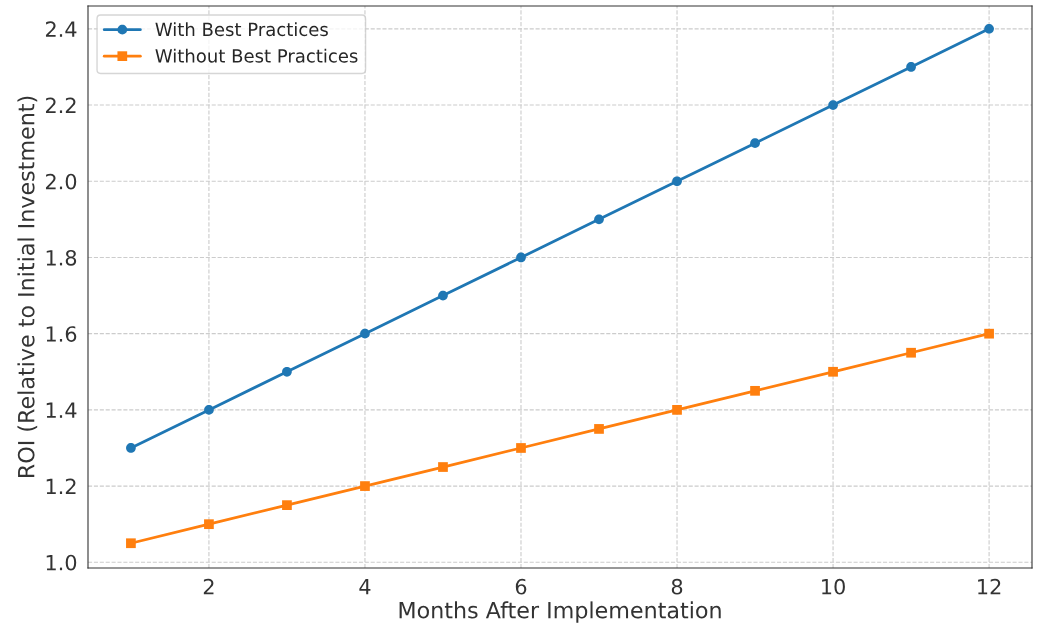  What do you see at coordinates (256, 55) in the screenshot?
I see `legend-label: Without Best Practices` at bounding box center [256, 55].